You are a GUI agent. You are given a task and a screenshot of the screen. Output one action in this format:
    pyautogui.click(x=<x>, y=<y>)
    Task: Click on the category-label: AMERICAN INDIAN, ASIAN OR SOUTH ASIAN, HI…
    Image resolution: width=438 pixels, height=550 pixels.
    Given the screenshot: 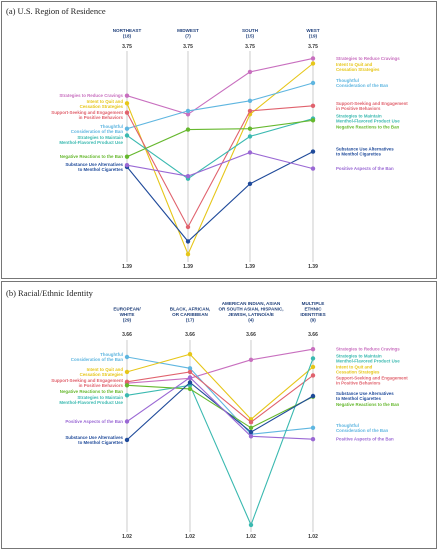 What is the action you would take?
    pyautogui.click(x=250, y=312)
    